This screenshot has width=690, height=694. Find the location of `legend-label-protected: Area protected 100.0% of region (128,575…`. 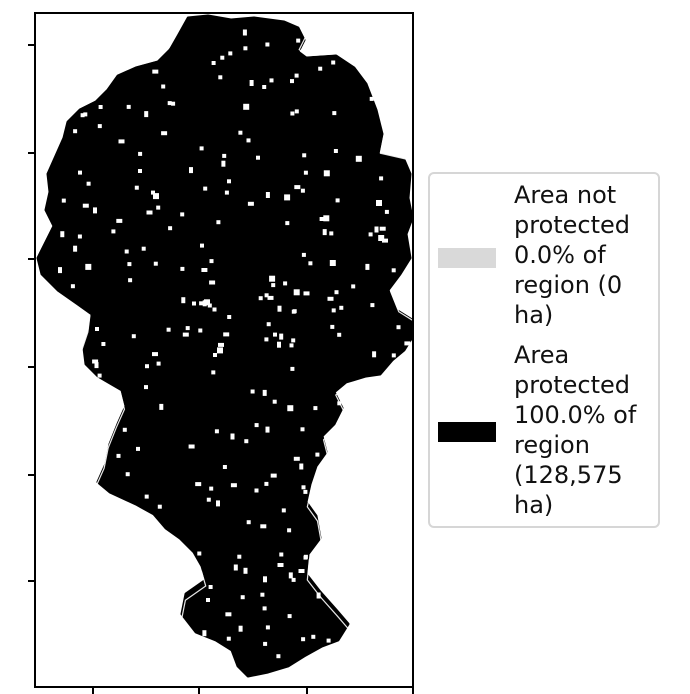

legend-label-protected: Area protected 100.0% of region (128,575… is located at coordinates (575, 430).